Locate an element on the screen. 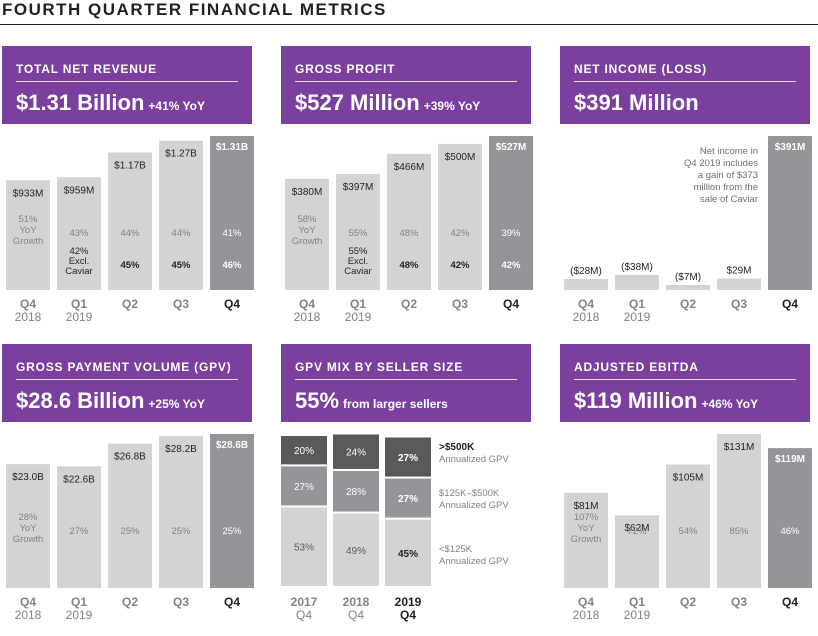  banner-value: $391 Million is located at coordinates (638, 103).